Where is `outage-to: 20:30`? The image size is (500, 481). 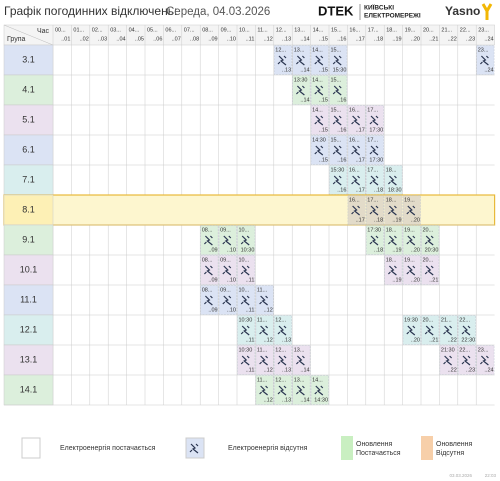 outage-to: 20:30 is located at coordinates (432, 250).